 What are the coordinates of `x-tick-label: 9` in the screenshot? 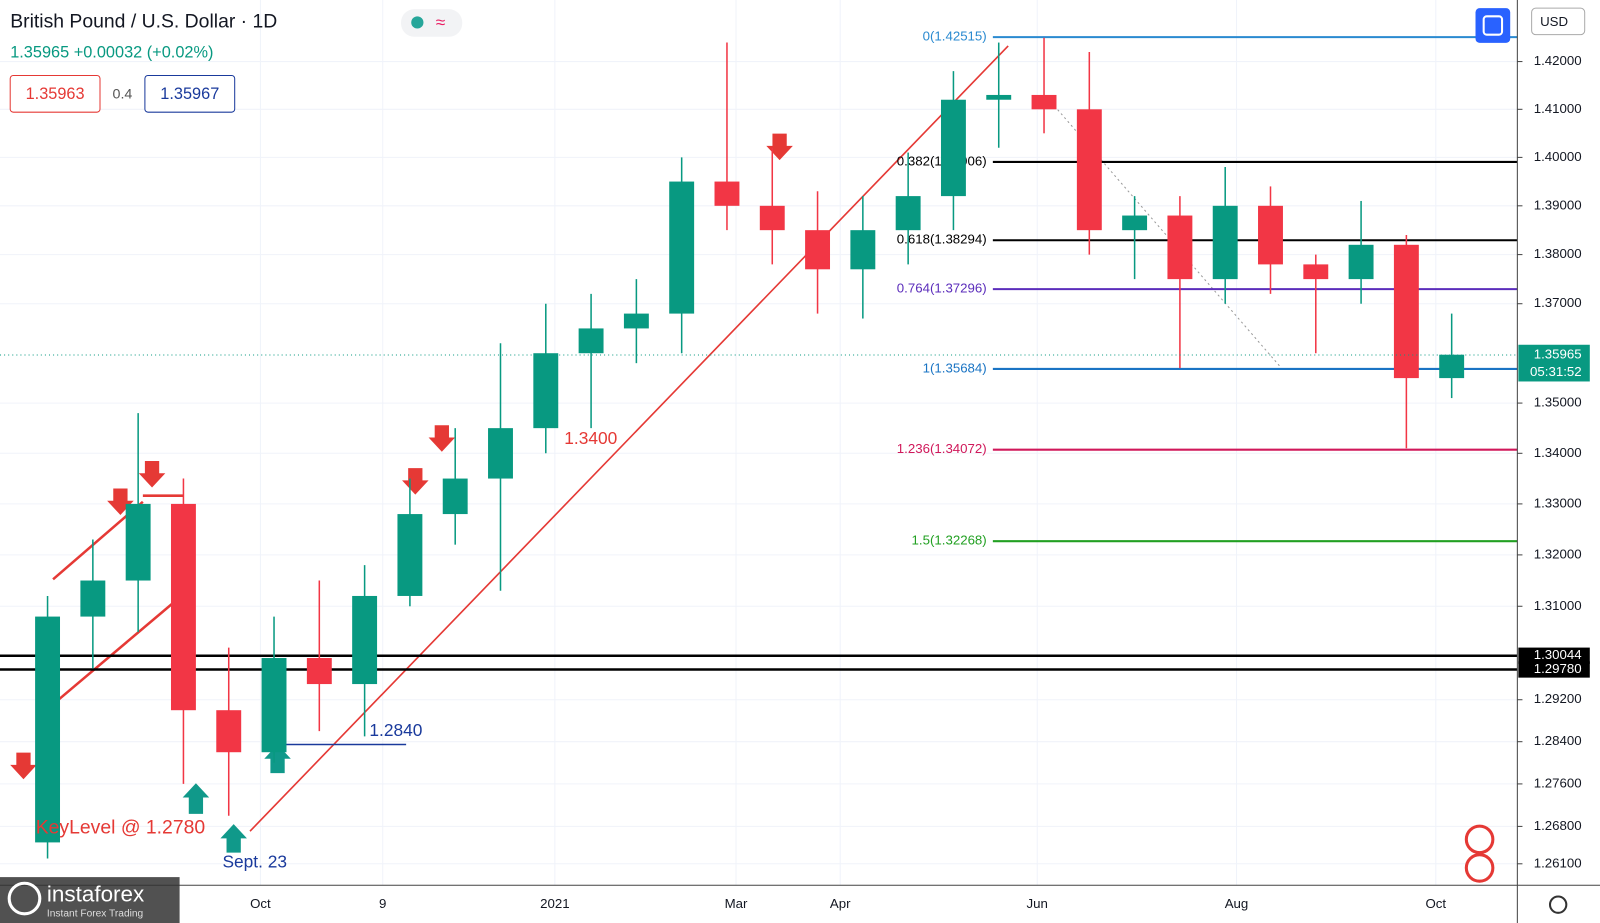 It's located at (382, 903).